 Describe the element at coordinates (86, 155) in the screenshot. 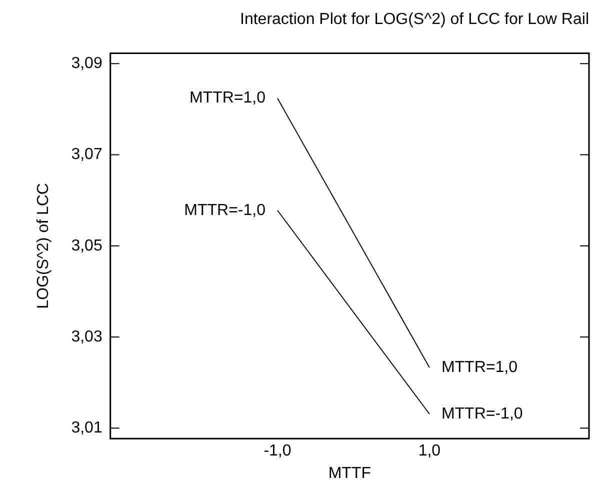

I see `y-tick-label: 3,07` at that location.